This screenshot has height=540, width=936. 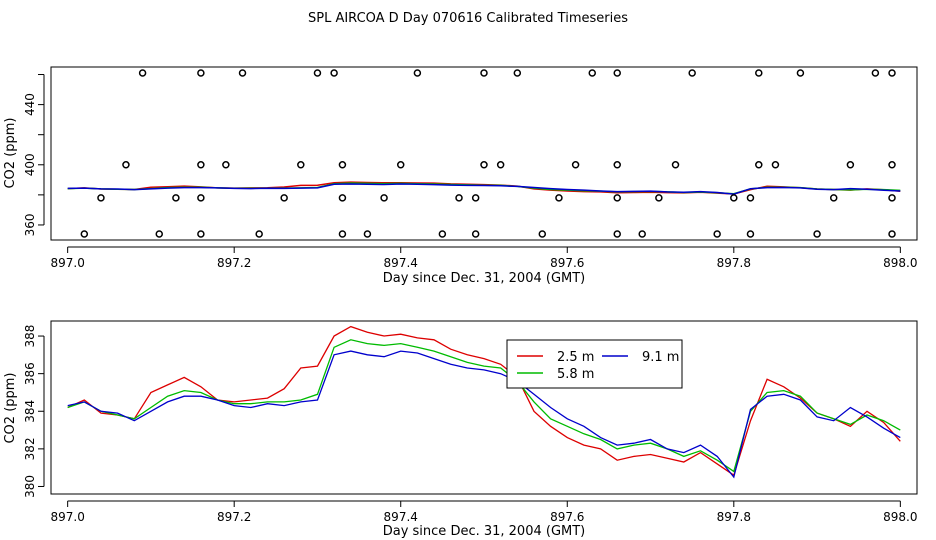 I want to click on bottom-ylabel: CO2 (ppm), so click(x=10, y=407).